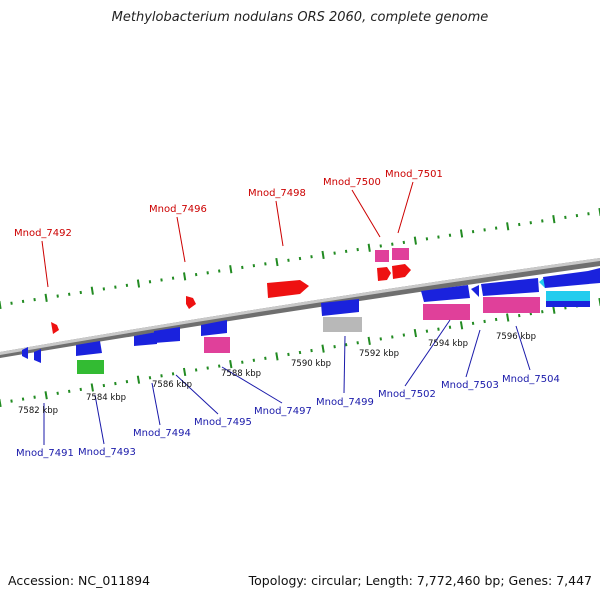 This screenshot has height=600, width=600. I want to click on accession-text: Accession: NC_011894, so click(79, 580).